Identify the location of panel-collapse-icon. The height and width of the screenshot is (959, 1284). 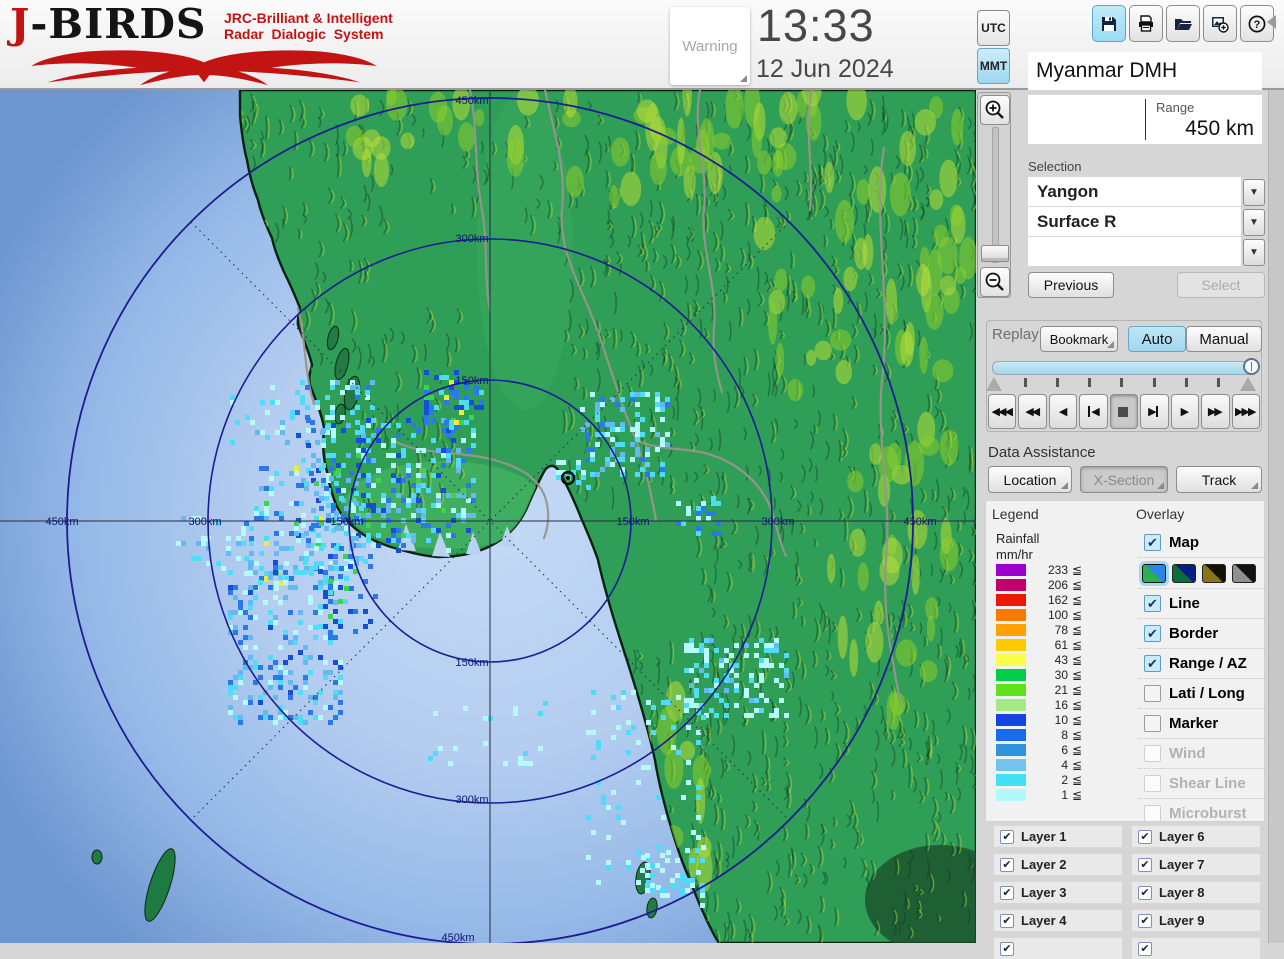
(1271, 22).